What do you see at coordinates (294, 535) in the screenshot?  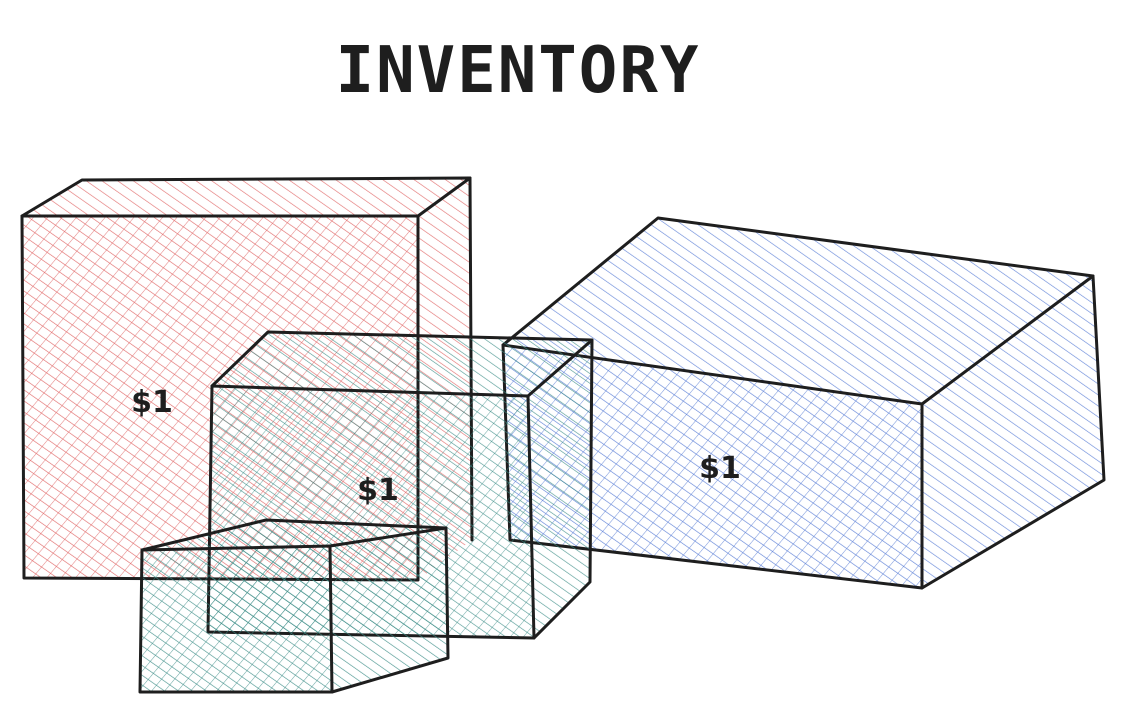 I see `teal-box-small-top` at bounding box center [294, 535].